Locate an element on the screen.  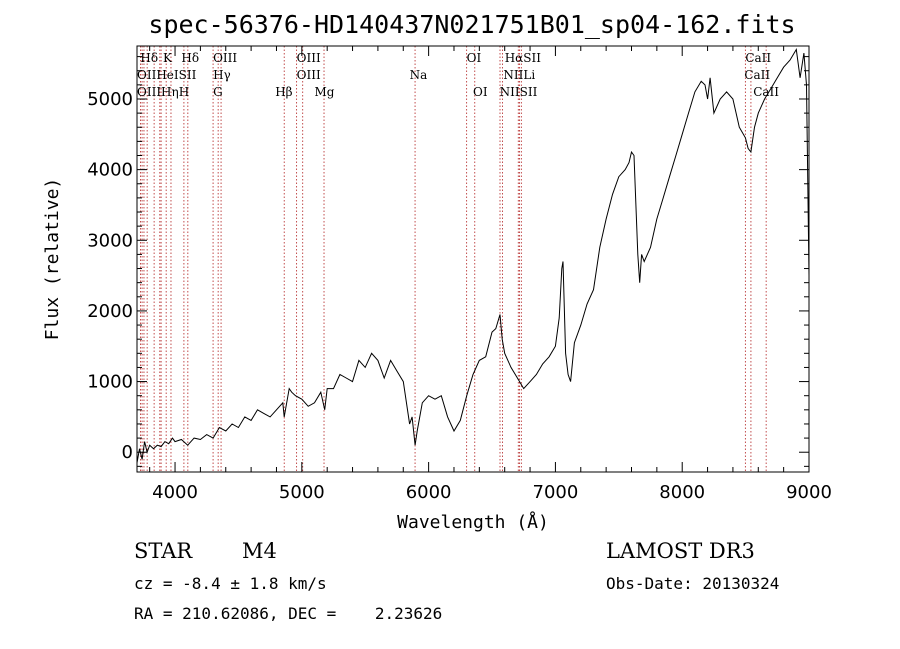
y-tick-label: 3000 is located at coordinates (110, 240).